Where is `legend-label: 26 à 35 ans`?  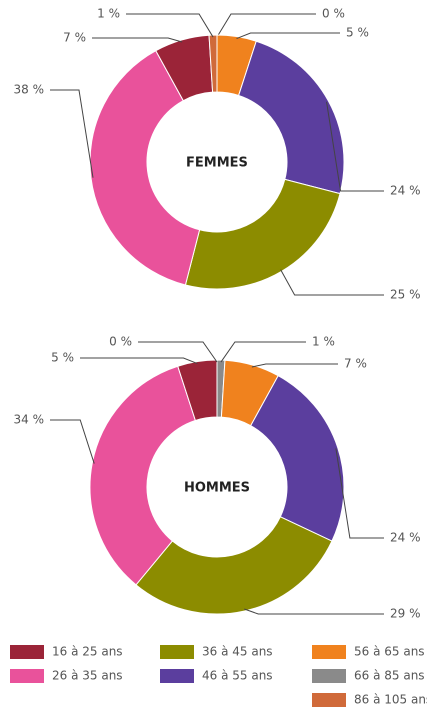
legend-label: 26 à 35 ans is located at coordinates (87, 676).